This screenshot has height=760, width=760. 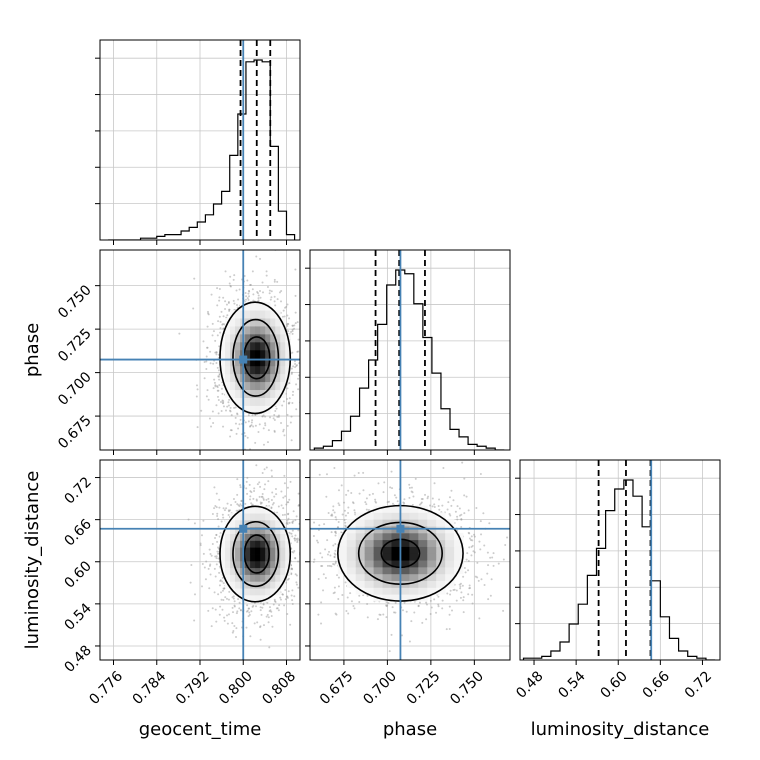 I want to click on panel-geocent_time-vs-phase-content, so click(x=202, y=362).